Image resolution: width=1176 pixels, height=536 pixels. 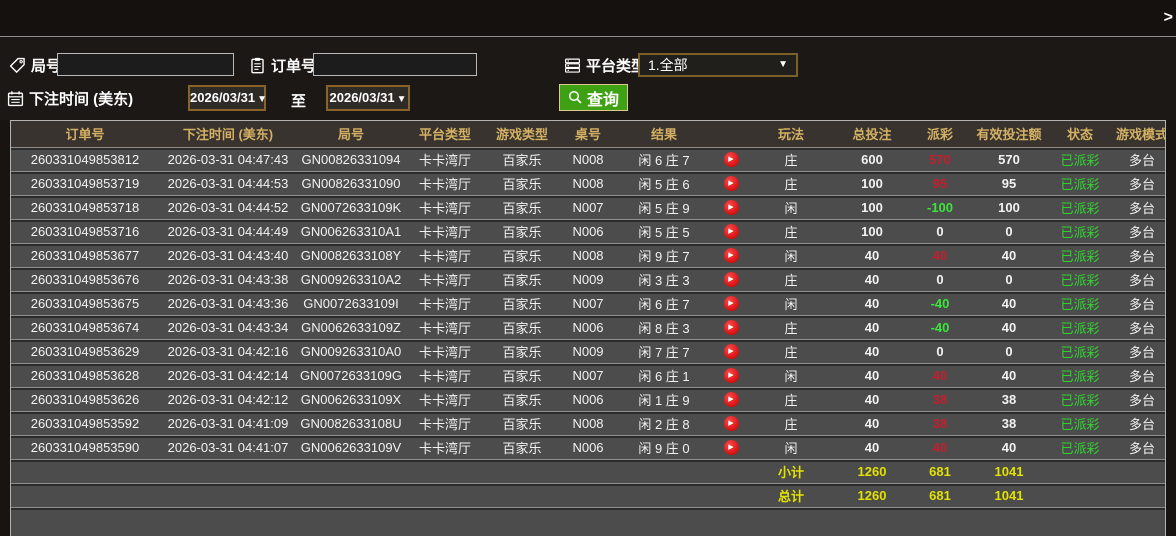 What do you see at coordinates (228, 350) in the screenshot?
I see `cell-bet-time: 2026-03-31 04:42:16` at bounding box center [228, 350].